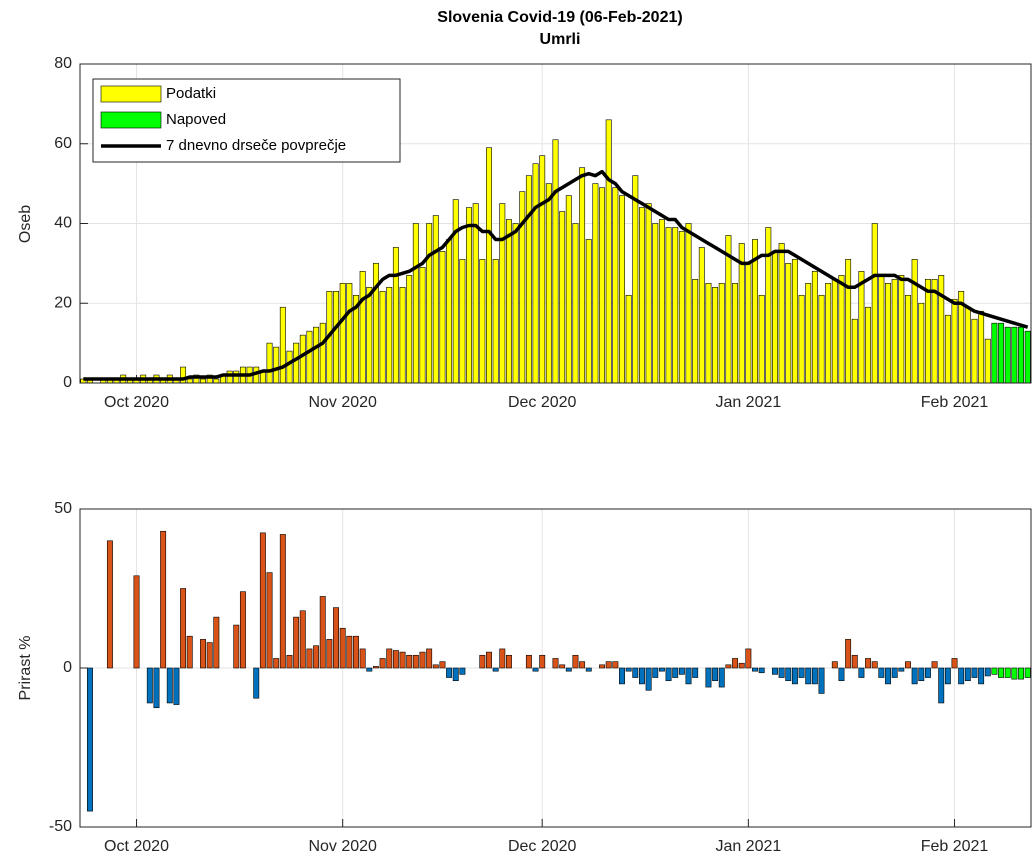 The height and width of the screenshot is (859, 1032). I want to click on x-tick-label: Nov 2020, so click(342, 402).